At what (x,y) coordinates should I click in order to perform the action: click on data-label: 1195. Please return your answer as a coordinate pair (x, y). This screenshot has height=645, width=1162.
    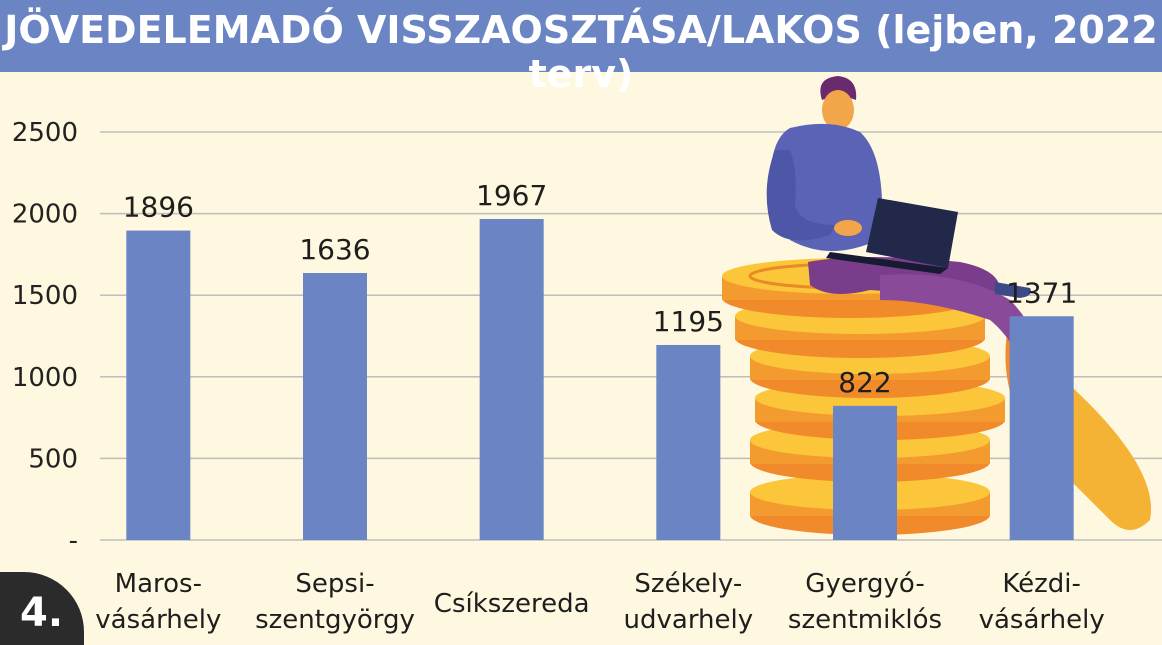
    Looking at the image, I should click on (688, 321).